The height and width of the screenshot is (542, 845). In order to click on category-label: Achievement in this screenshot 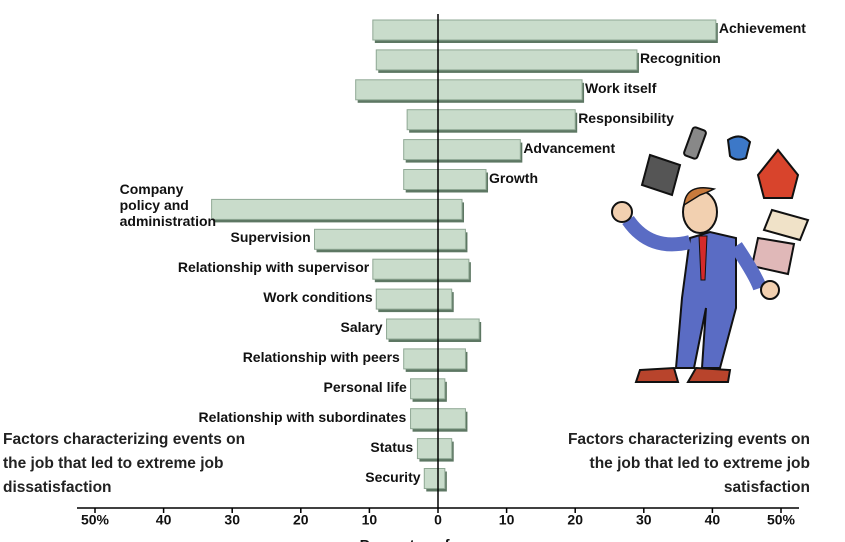, I will do `click(762, 28)`.